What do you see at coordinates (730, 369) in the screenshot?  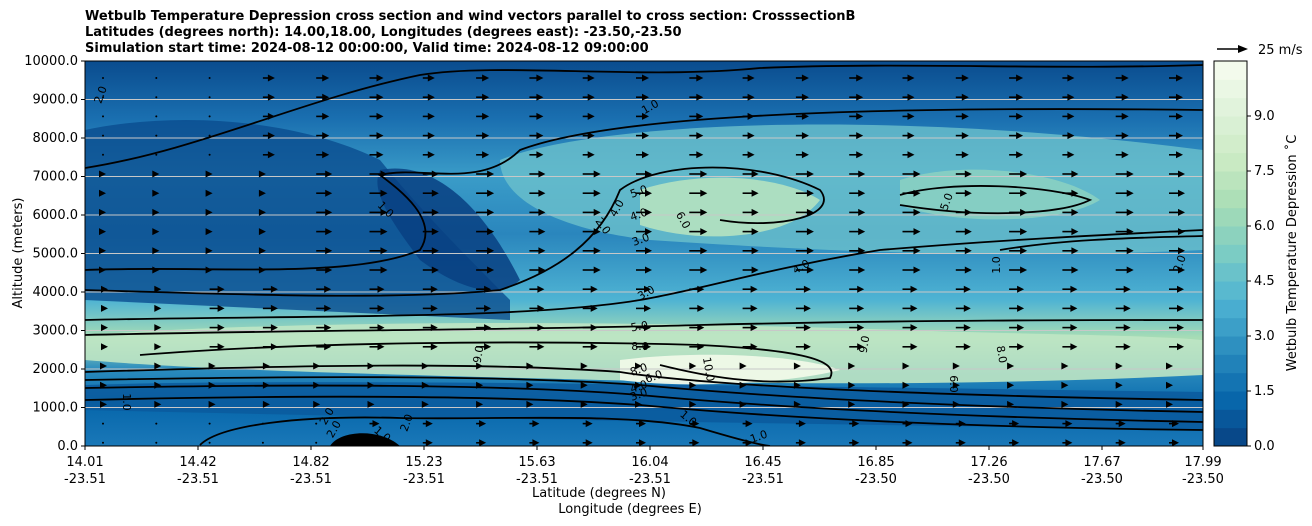 I see `dry-core-low` at bounding box center [730, 369].